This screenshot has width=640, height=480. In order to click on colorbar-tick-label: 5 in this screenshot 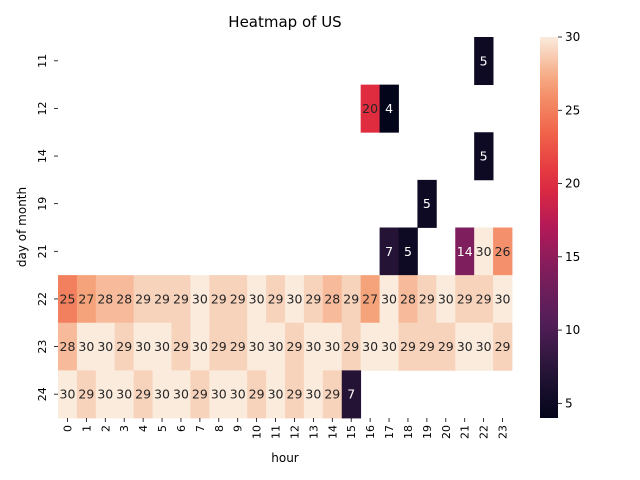, I will do `click(569, 403)`.